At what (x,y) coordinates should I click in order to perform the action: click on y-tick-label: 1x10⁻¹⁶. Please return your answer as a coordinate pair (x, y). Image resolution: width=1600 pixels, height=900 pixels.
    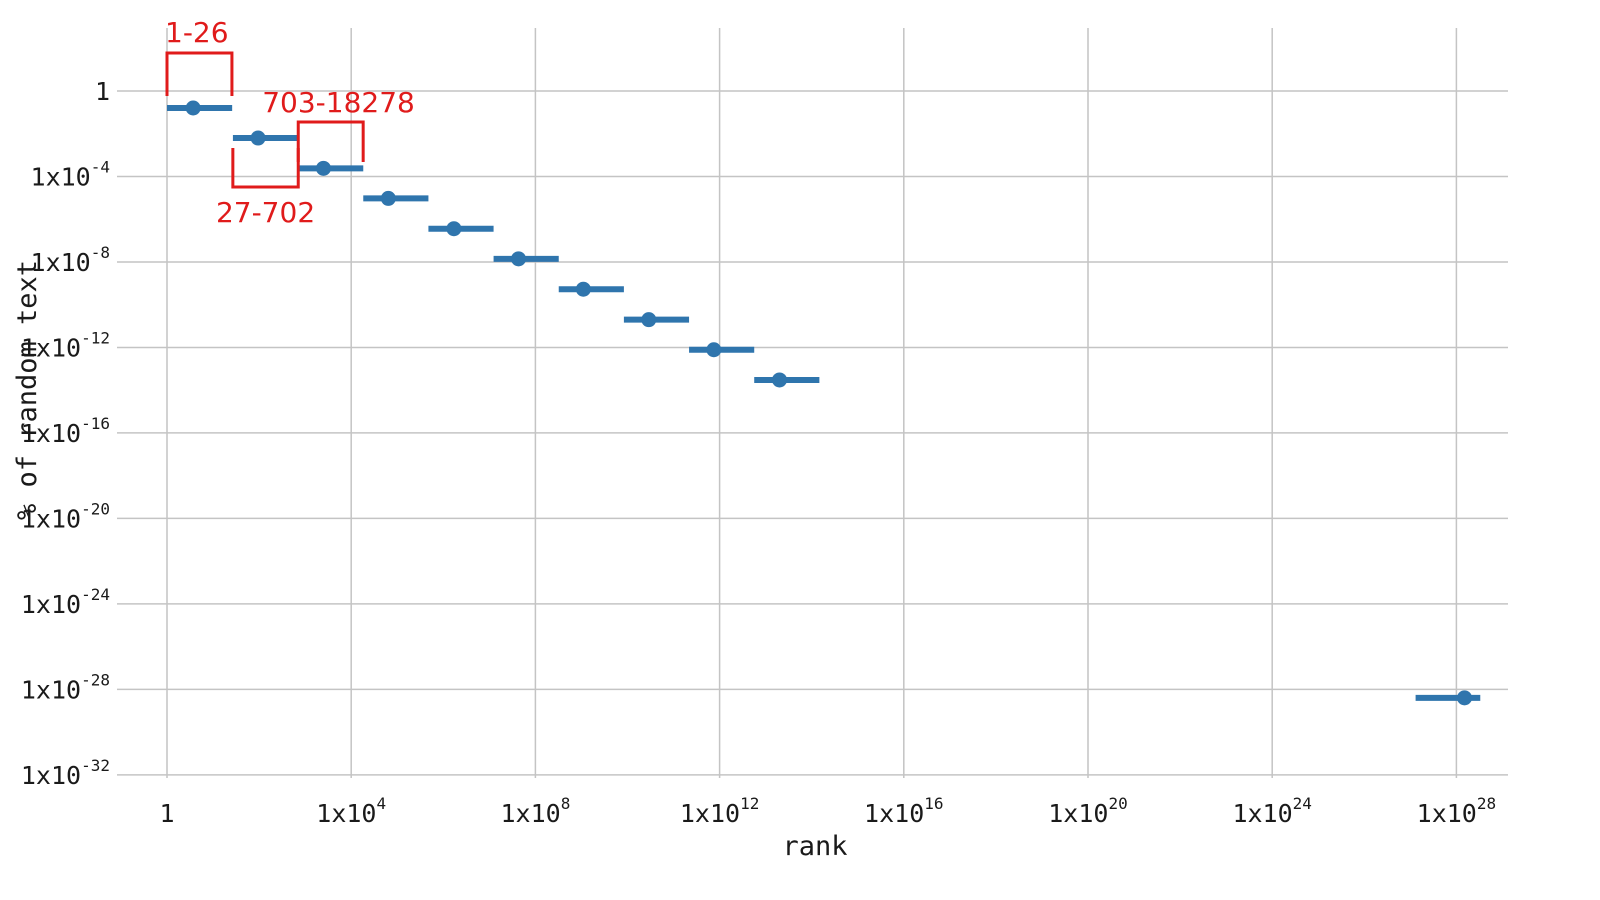
    Looking at the image, I should click on (65, 431).